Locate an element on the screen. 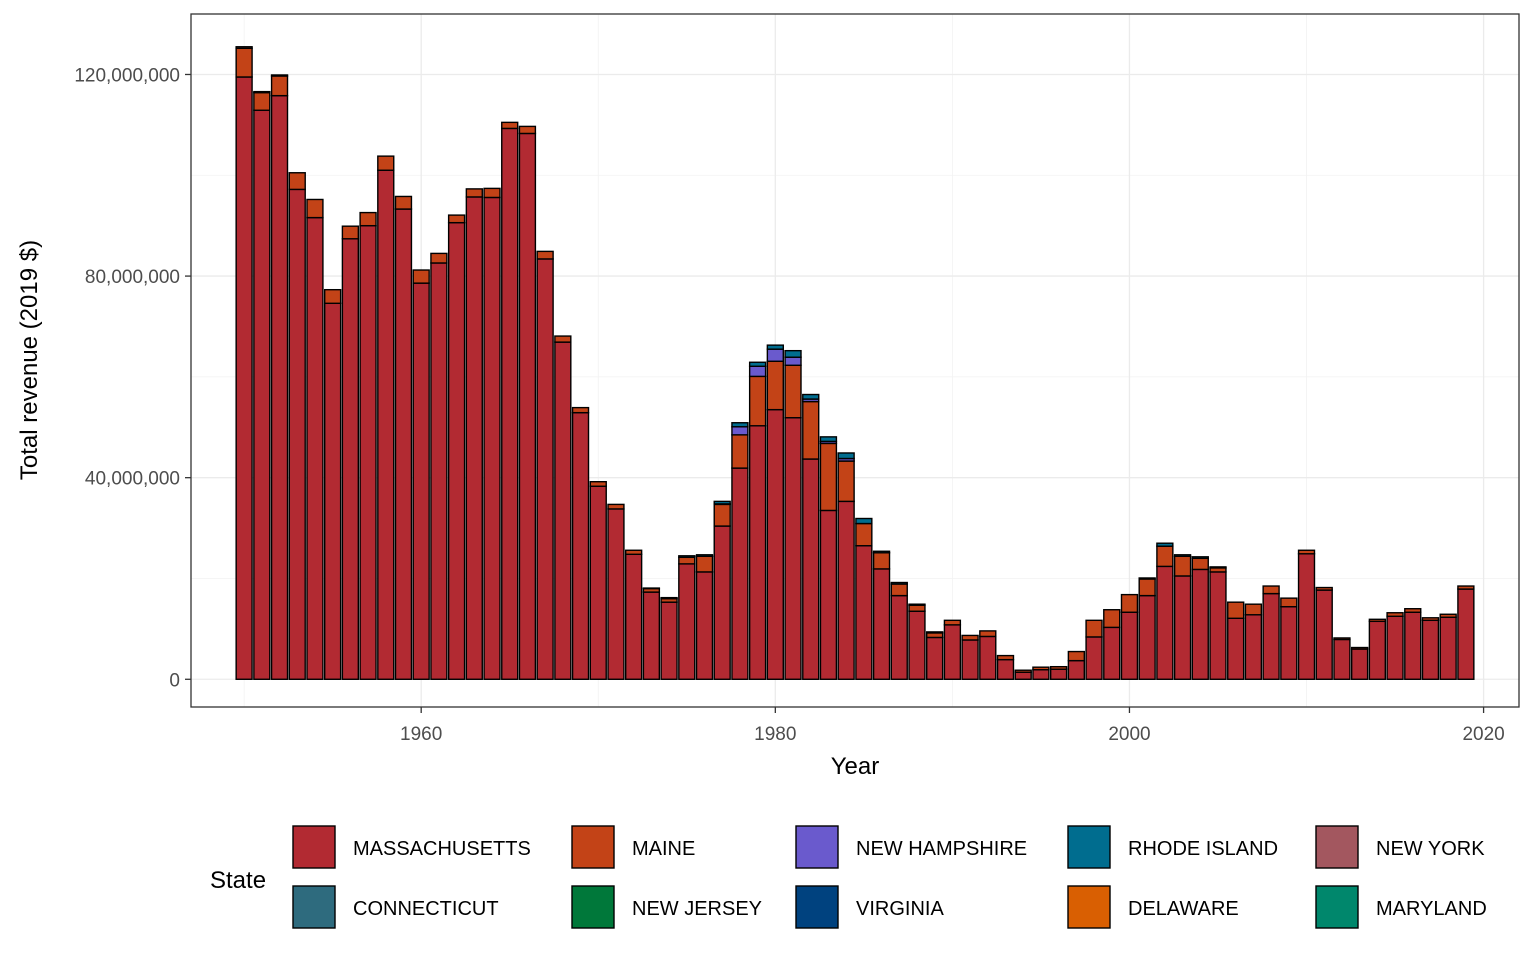 The width and height of the screenshot is (1536, 965). legend-label: NEW HAMPSHIRE is located at coordinates (941, 849).